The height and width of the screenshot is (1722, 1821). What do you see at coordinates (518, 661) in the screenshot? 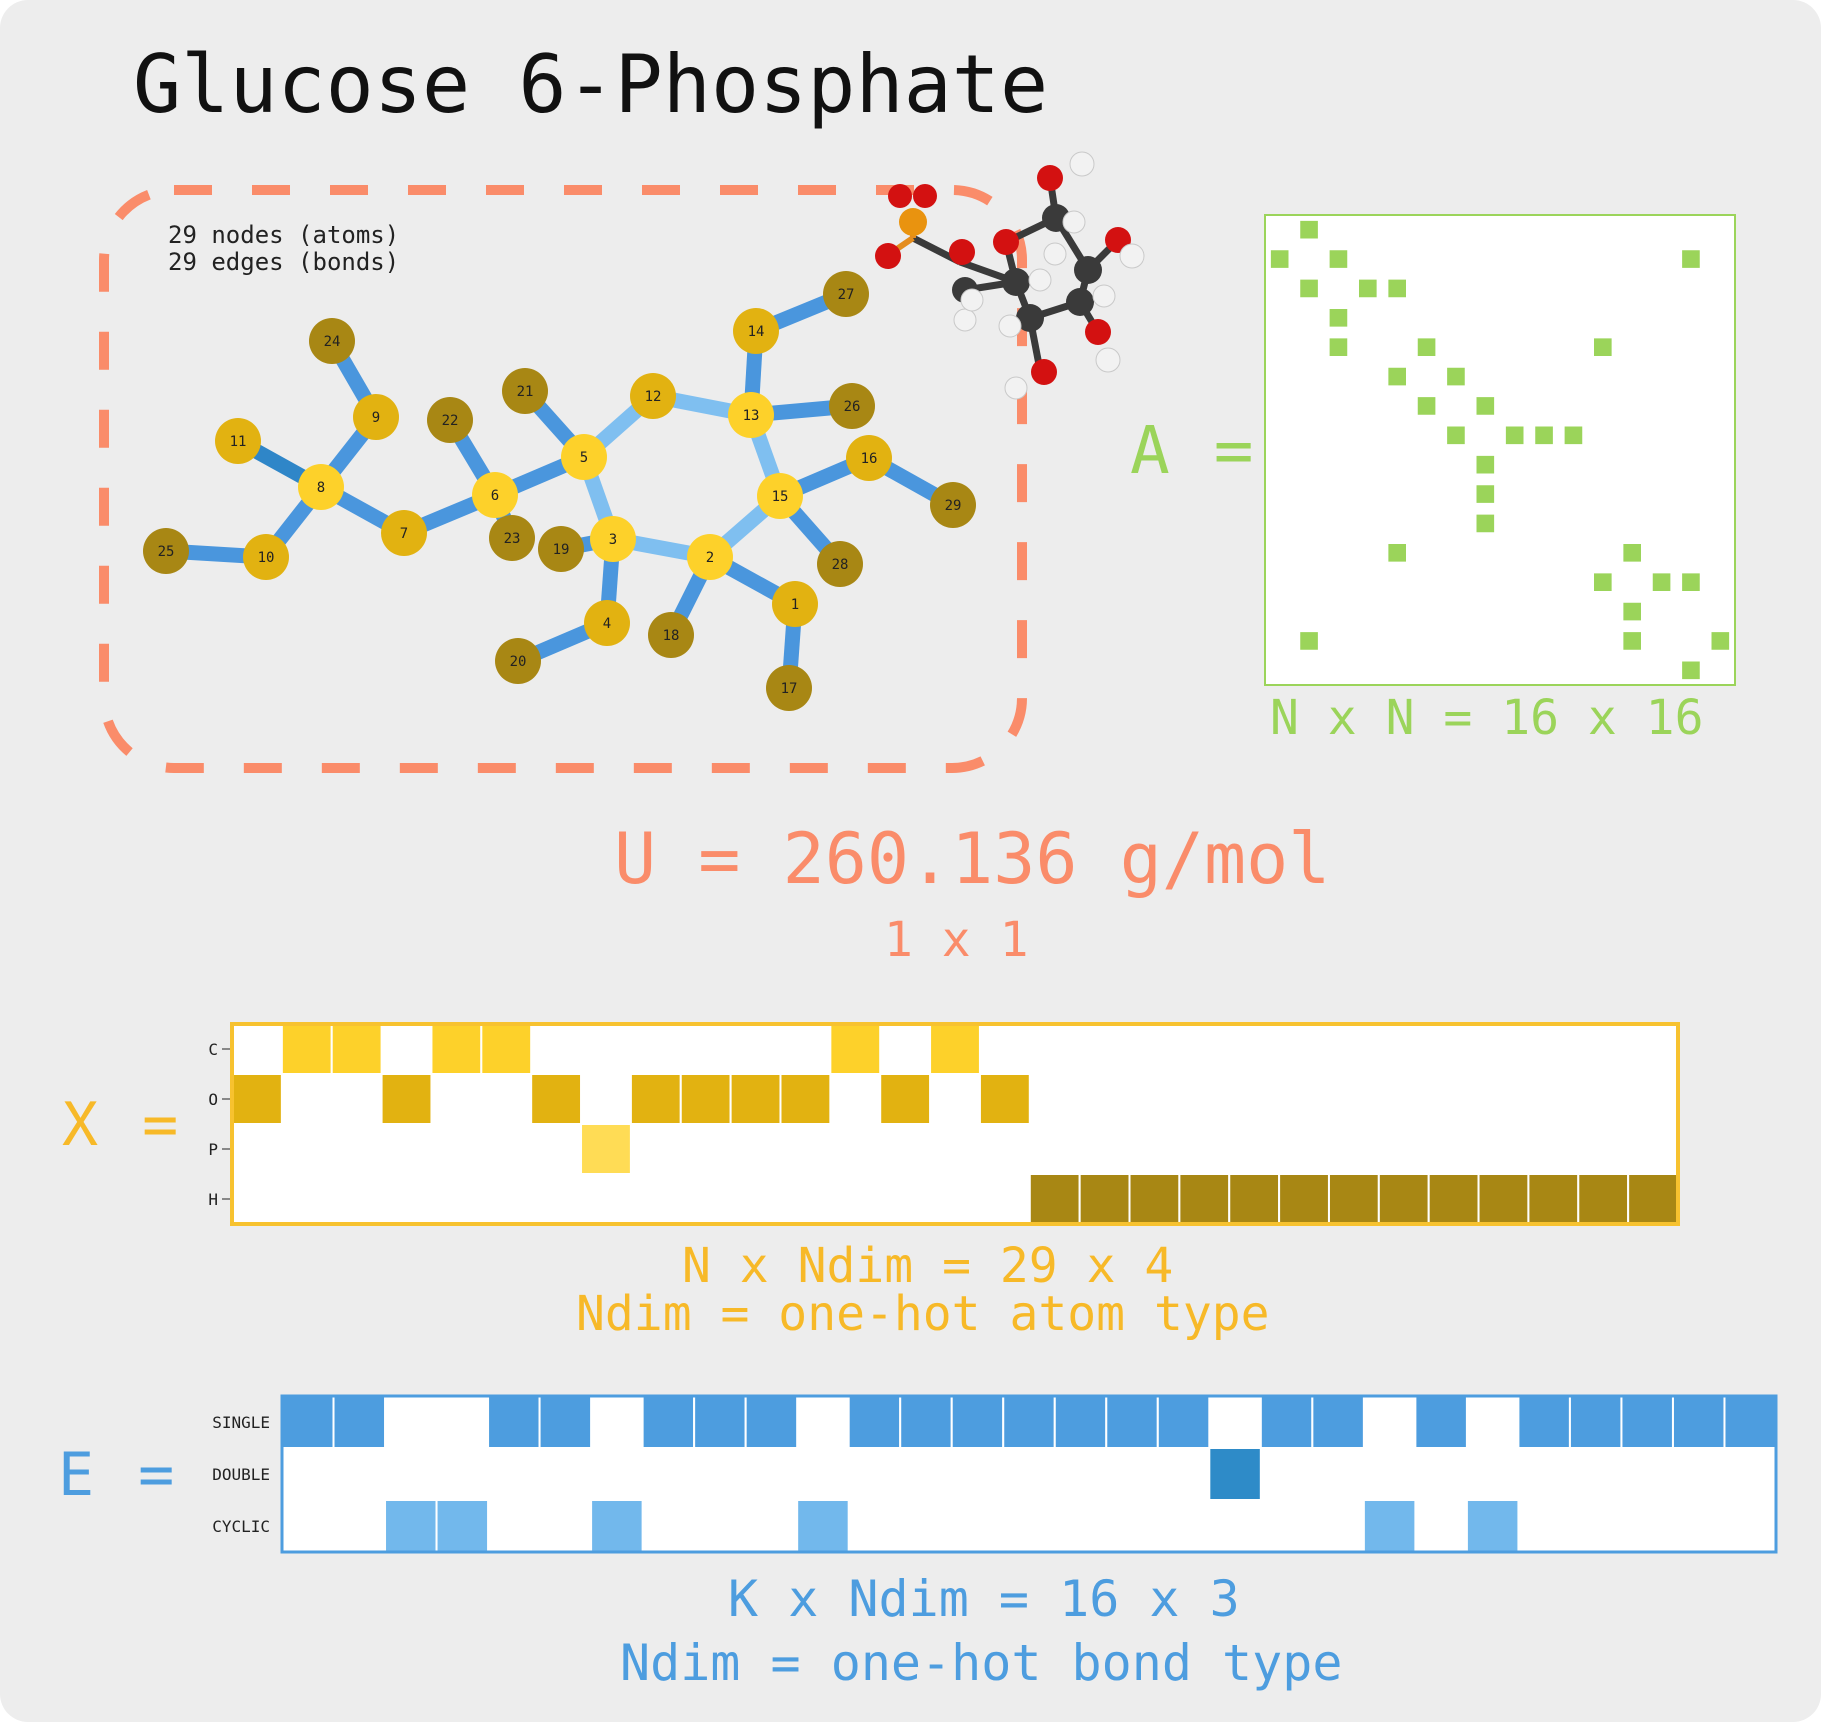
I see `atom-node-20: 20` at bounding box center [518, 661].